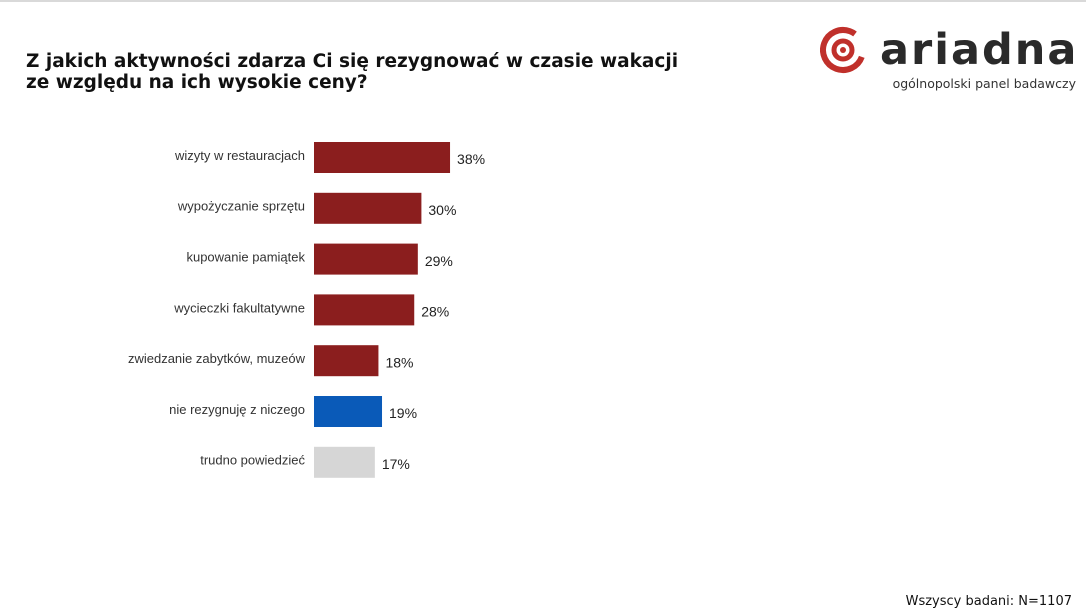 Image resolution: width=1086 pixels, height=611 pixels. I want to click on category-label: trudno powiedzieć, so click(252, 460).